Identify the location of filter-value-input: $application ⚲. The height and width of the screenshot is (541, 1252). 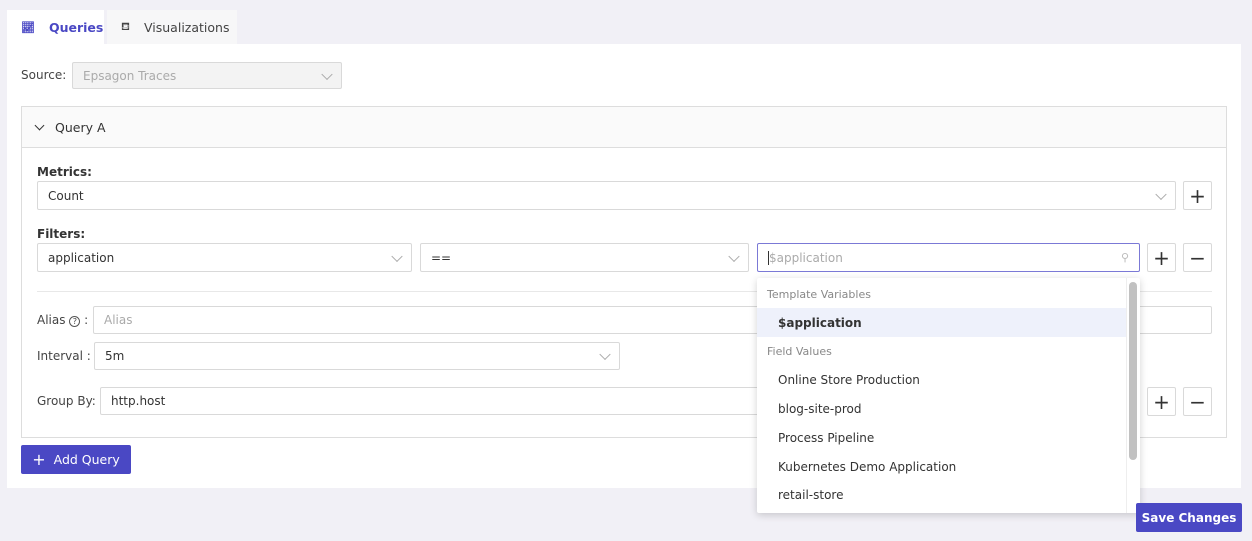
(948, 257).